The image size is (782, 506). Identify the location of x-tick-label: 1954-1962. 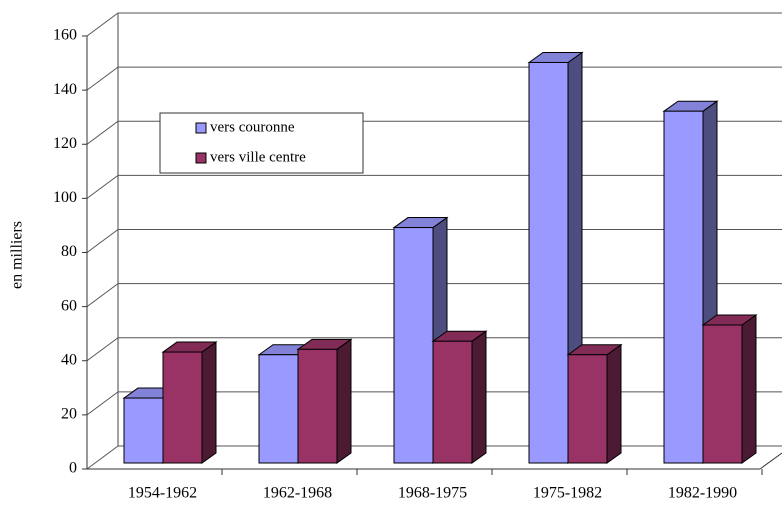
(162, 493).